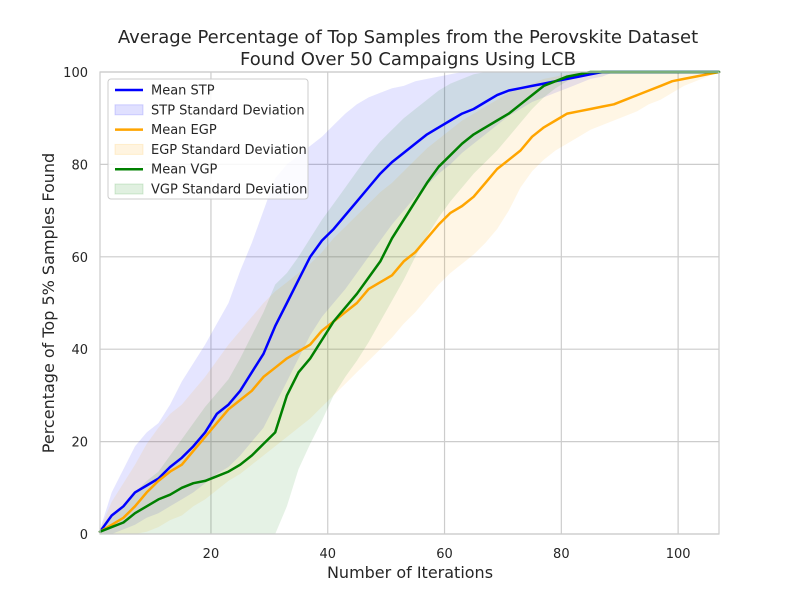  Describe the element at coordinates (211, 554) in the screenshot. I see `x-tick-label: 20` at that location.